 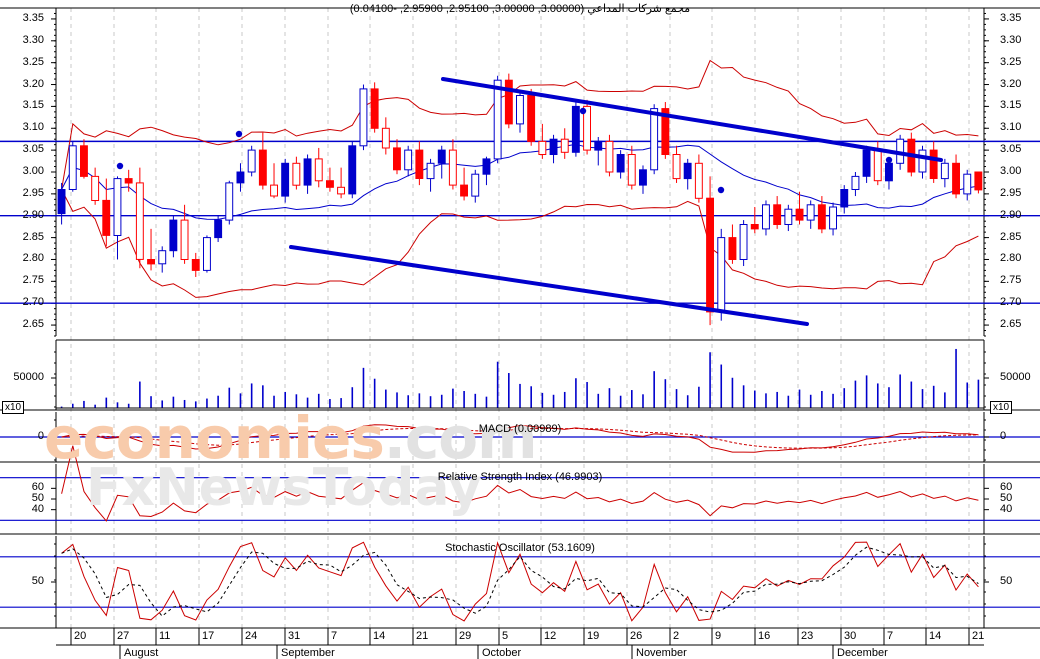 What do you see at coordinates (40, 436) in the screenshot?
I see `macd-tick-left: 0` at bounding box center [40, 436].